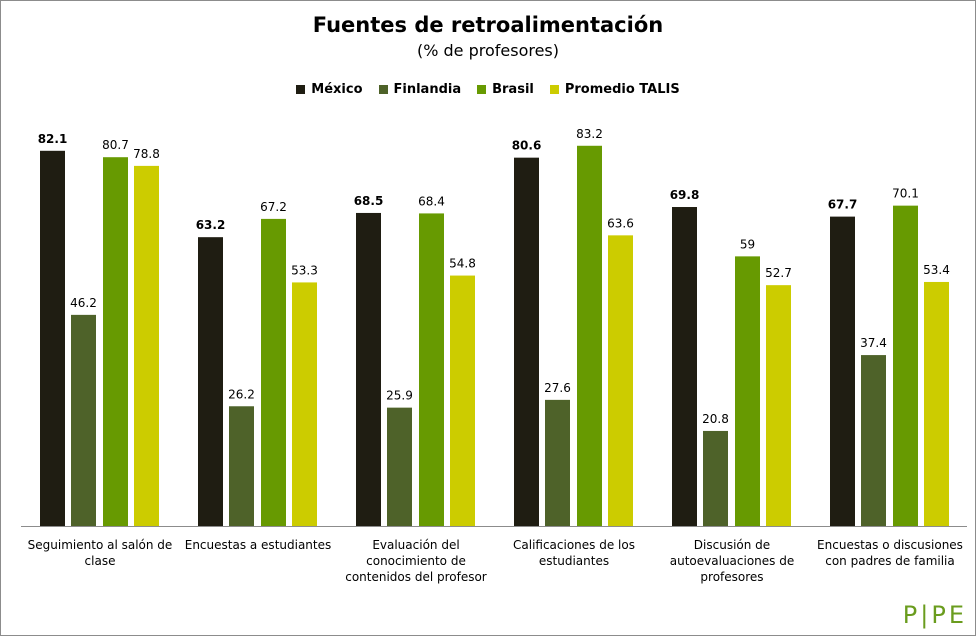  Describe the element at coordinates (488, 50) in the screenshot. I see `chart-subtitle: (% de profesores)` at that location.